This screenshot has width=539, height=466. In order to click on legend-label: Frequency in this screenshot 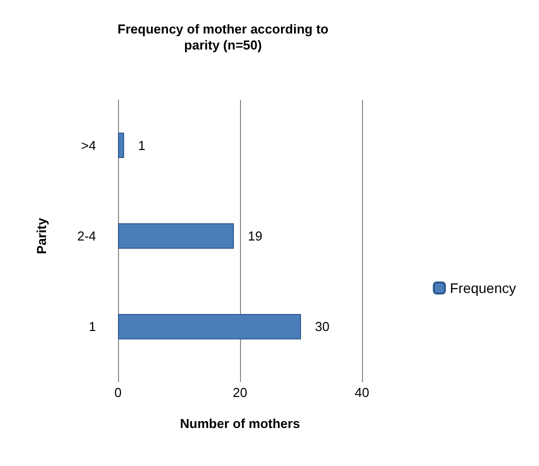, I will do `click(483, 288)`.